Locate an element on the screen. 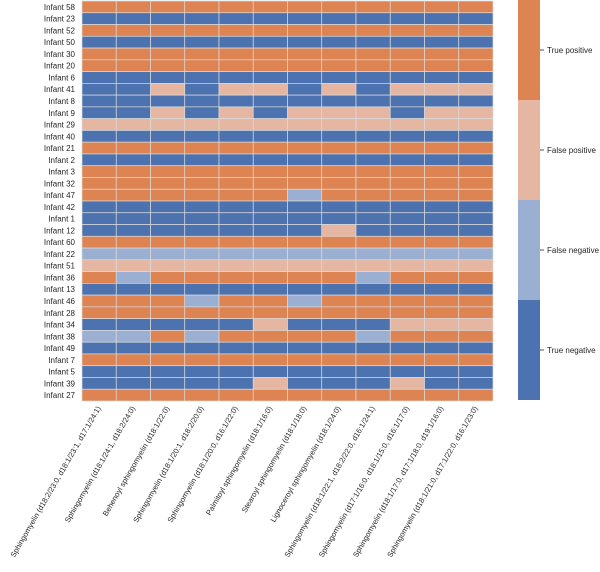  column-label: Sphingomyelin (d18:1/20:1, d18:2/20:0) is located at coordinates (168, 464).